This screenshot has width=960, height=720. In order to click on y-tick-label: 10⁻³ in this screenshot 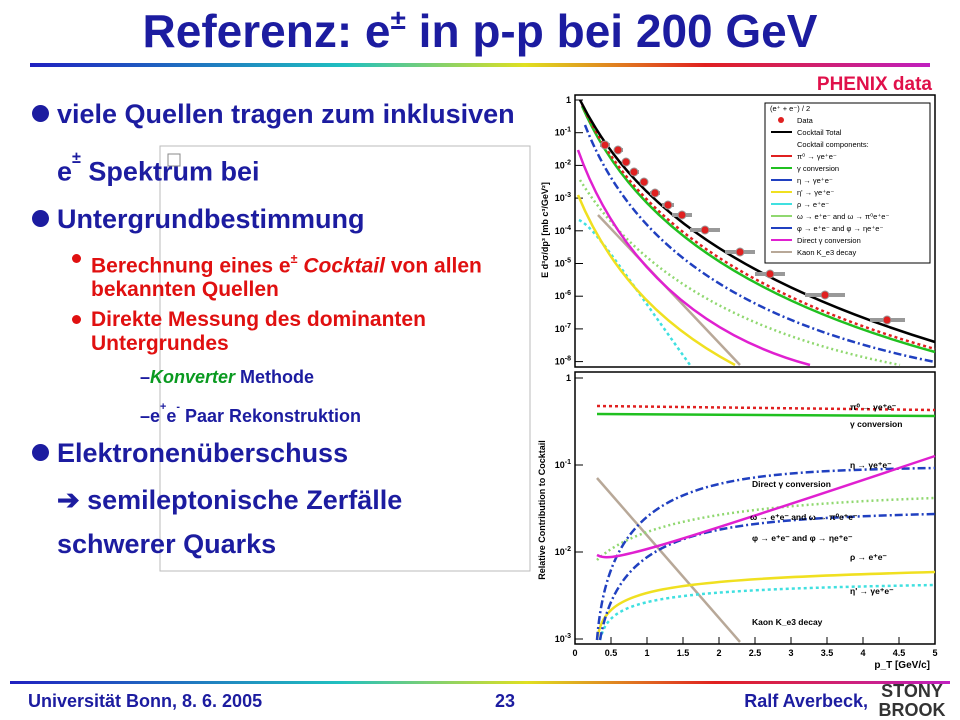, I will do `click(563, 638)`.